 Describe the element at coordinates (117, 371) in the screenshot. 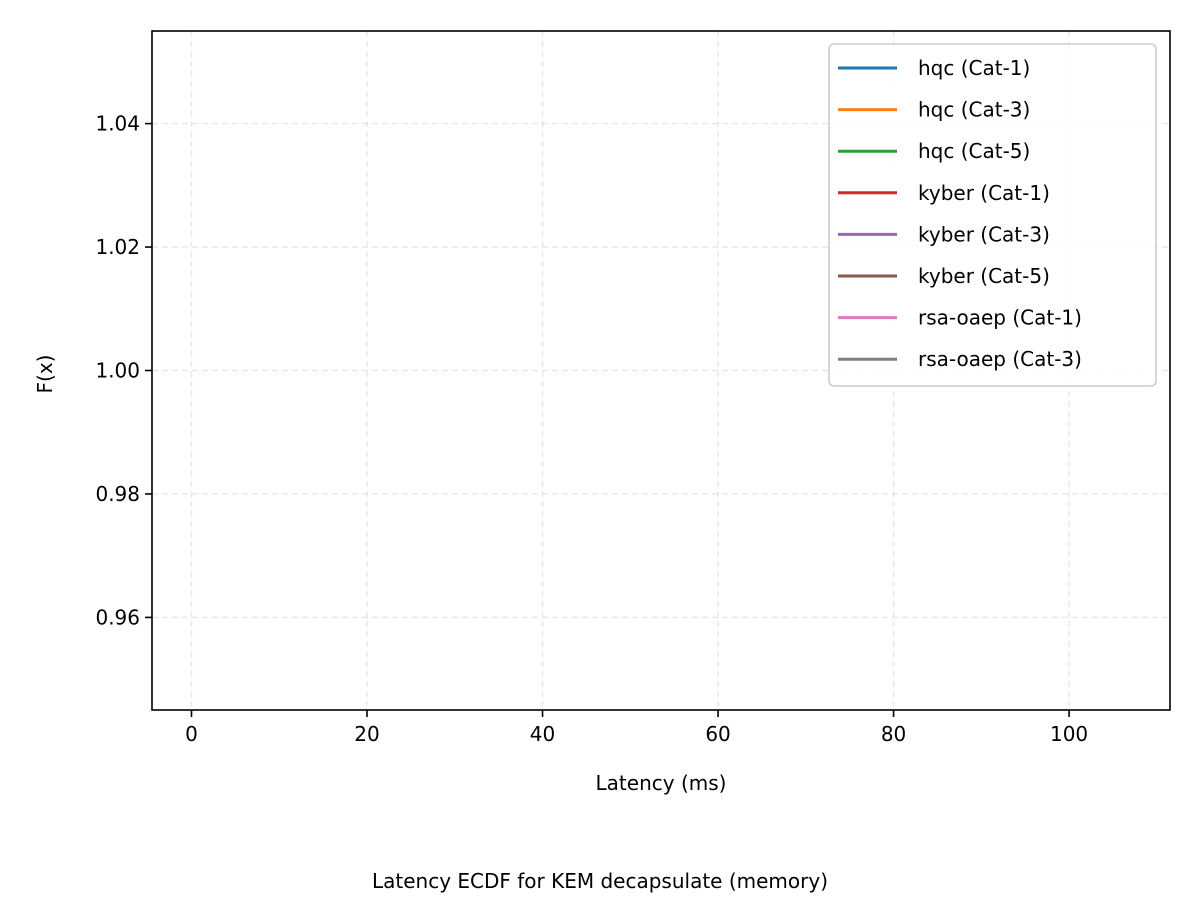

I see `y-tick-label: 1.00` at that location.